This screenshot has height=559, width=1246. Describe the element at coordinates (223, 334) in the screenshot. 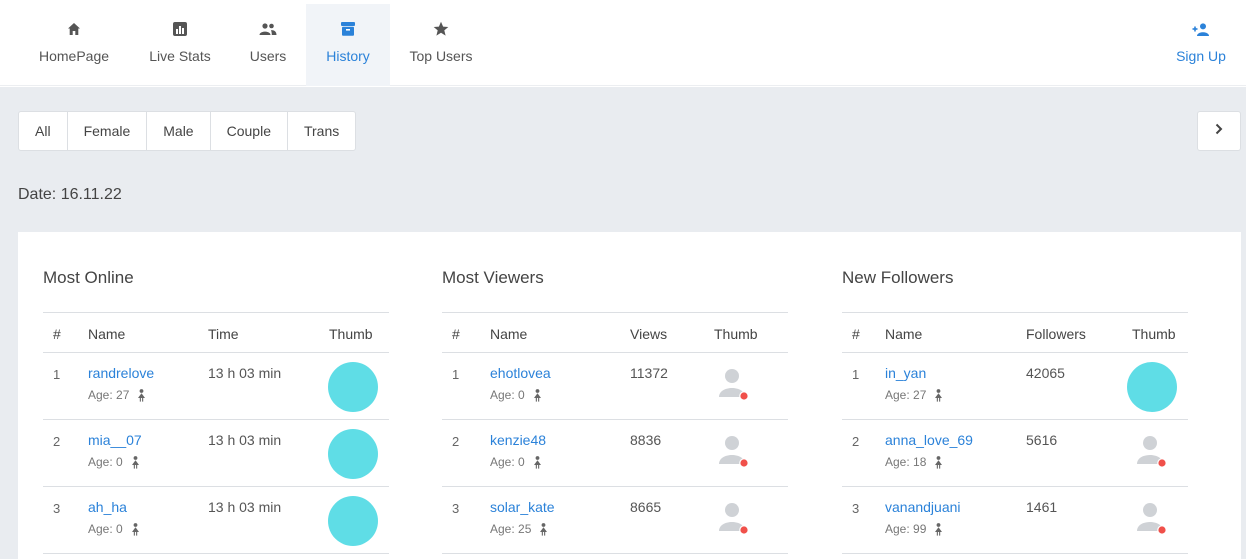

I see `value-header: Time` at that location.